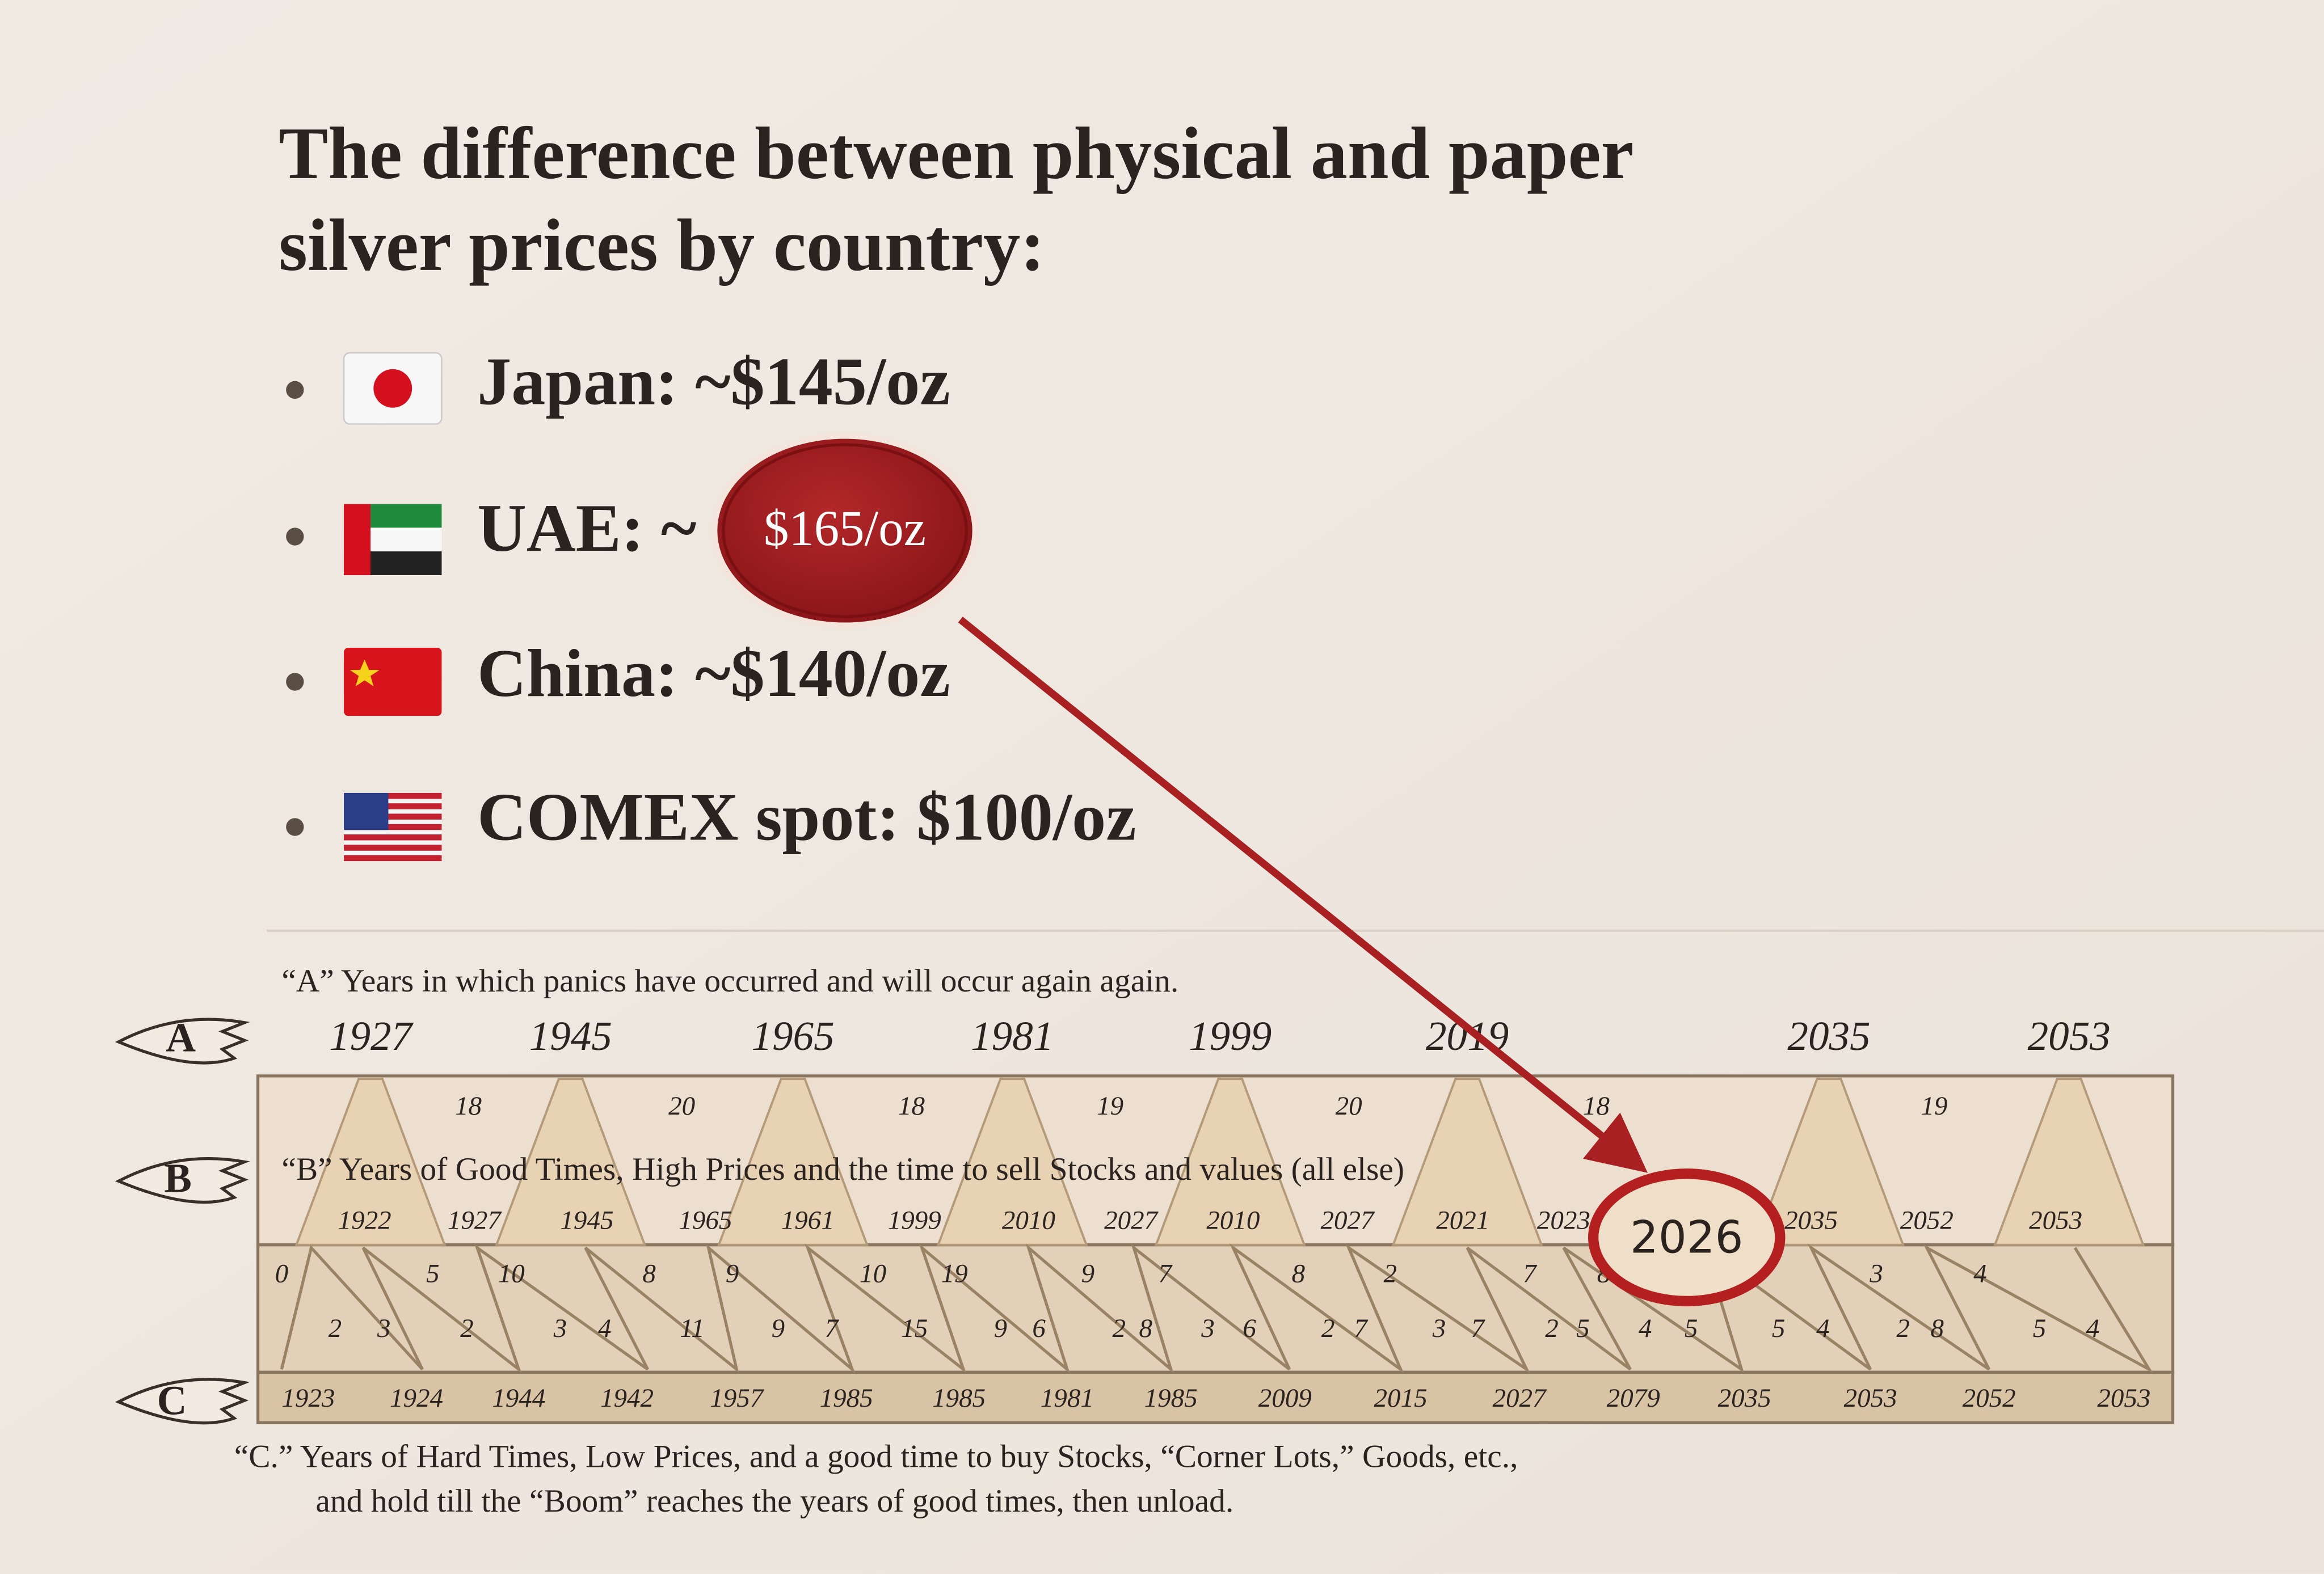  Describe the element at coordinates (182, 1220) in the screenshot. I see `row-markers: A B C` at that location.